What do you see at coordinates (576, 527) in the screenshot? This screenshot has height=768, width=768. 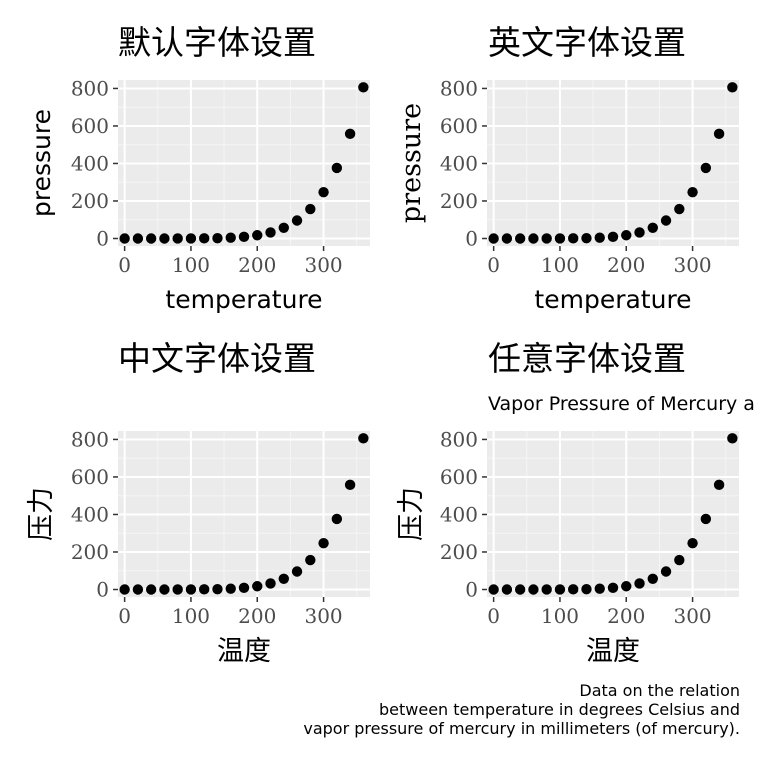 I see `ticks-4: 0 100 200 300 0 200 400 600 800` at bounding box center [576, 527].